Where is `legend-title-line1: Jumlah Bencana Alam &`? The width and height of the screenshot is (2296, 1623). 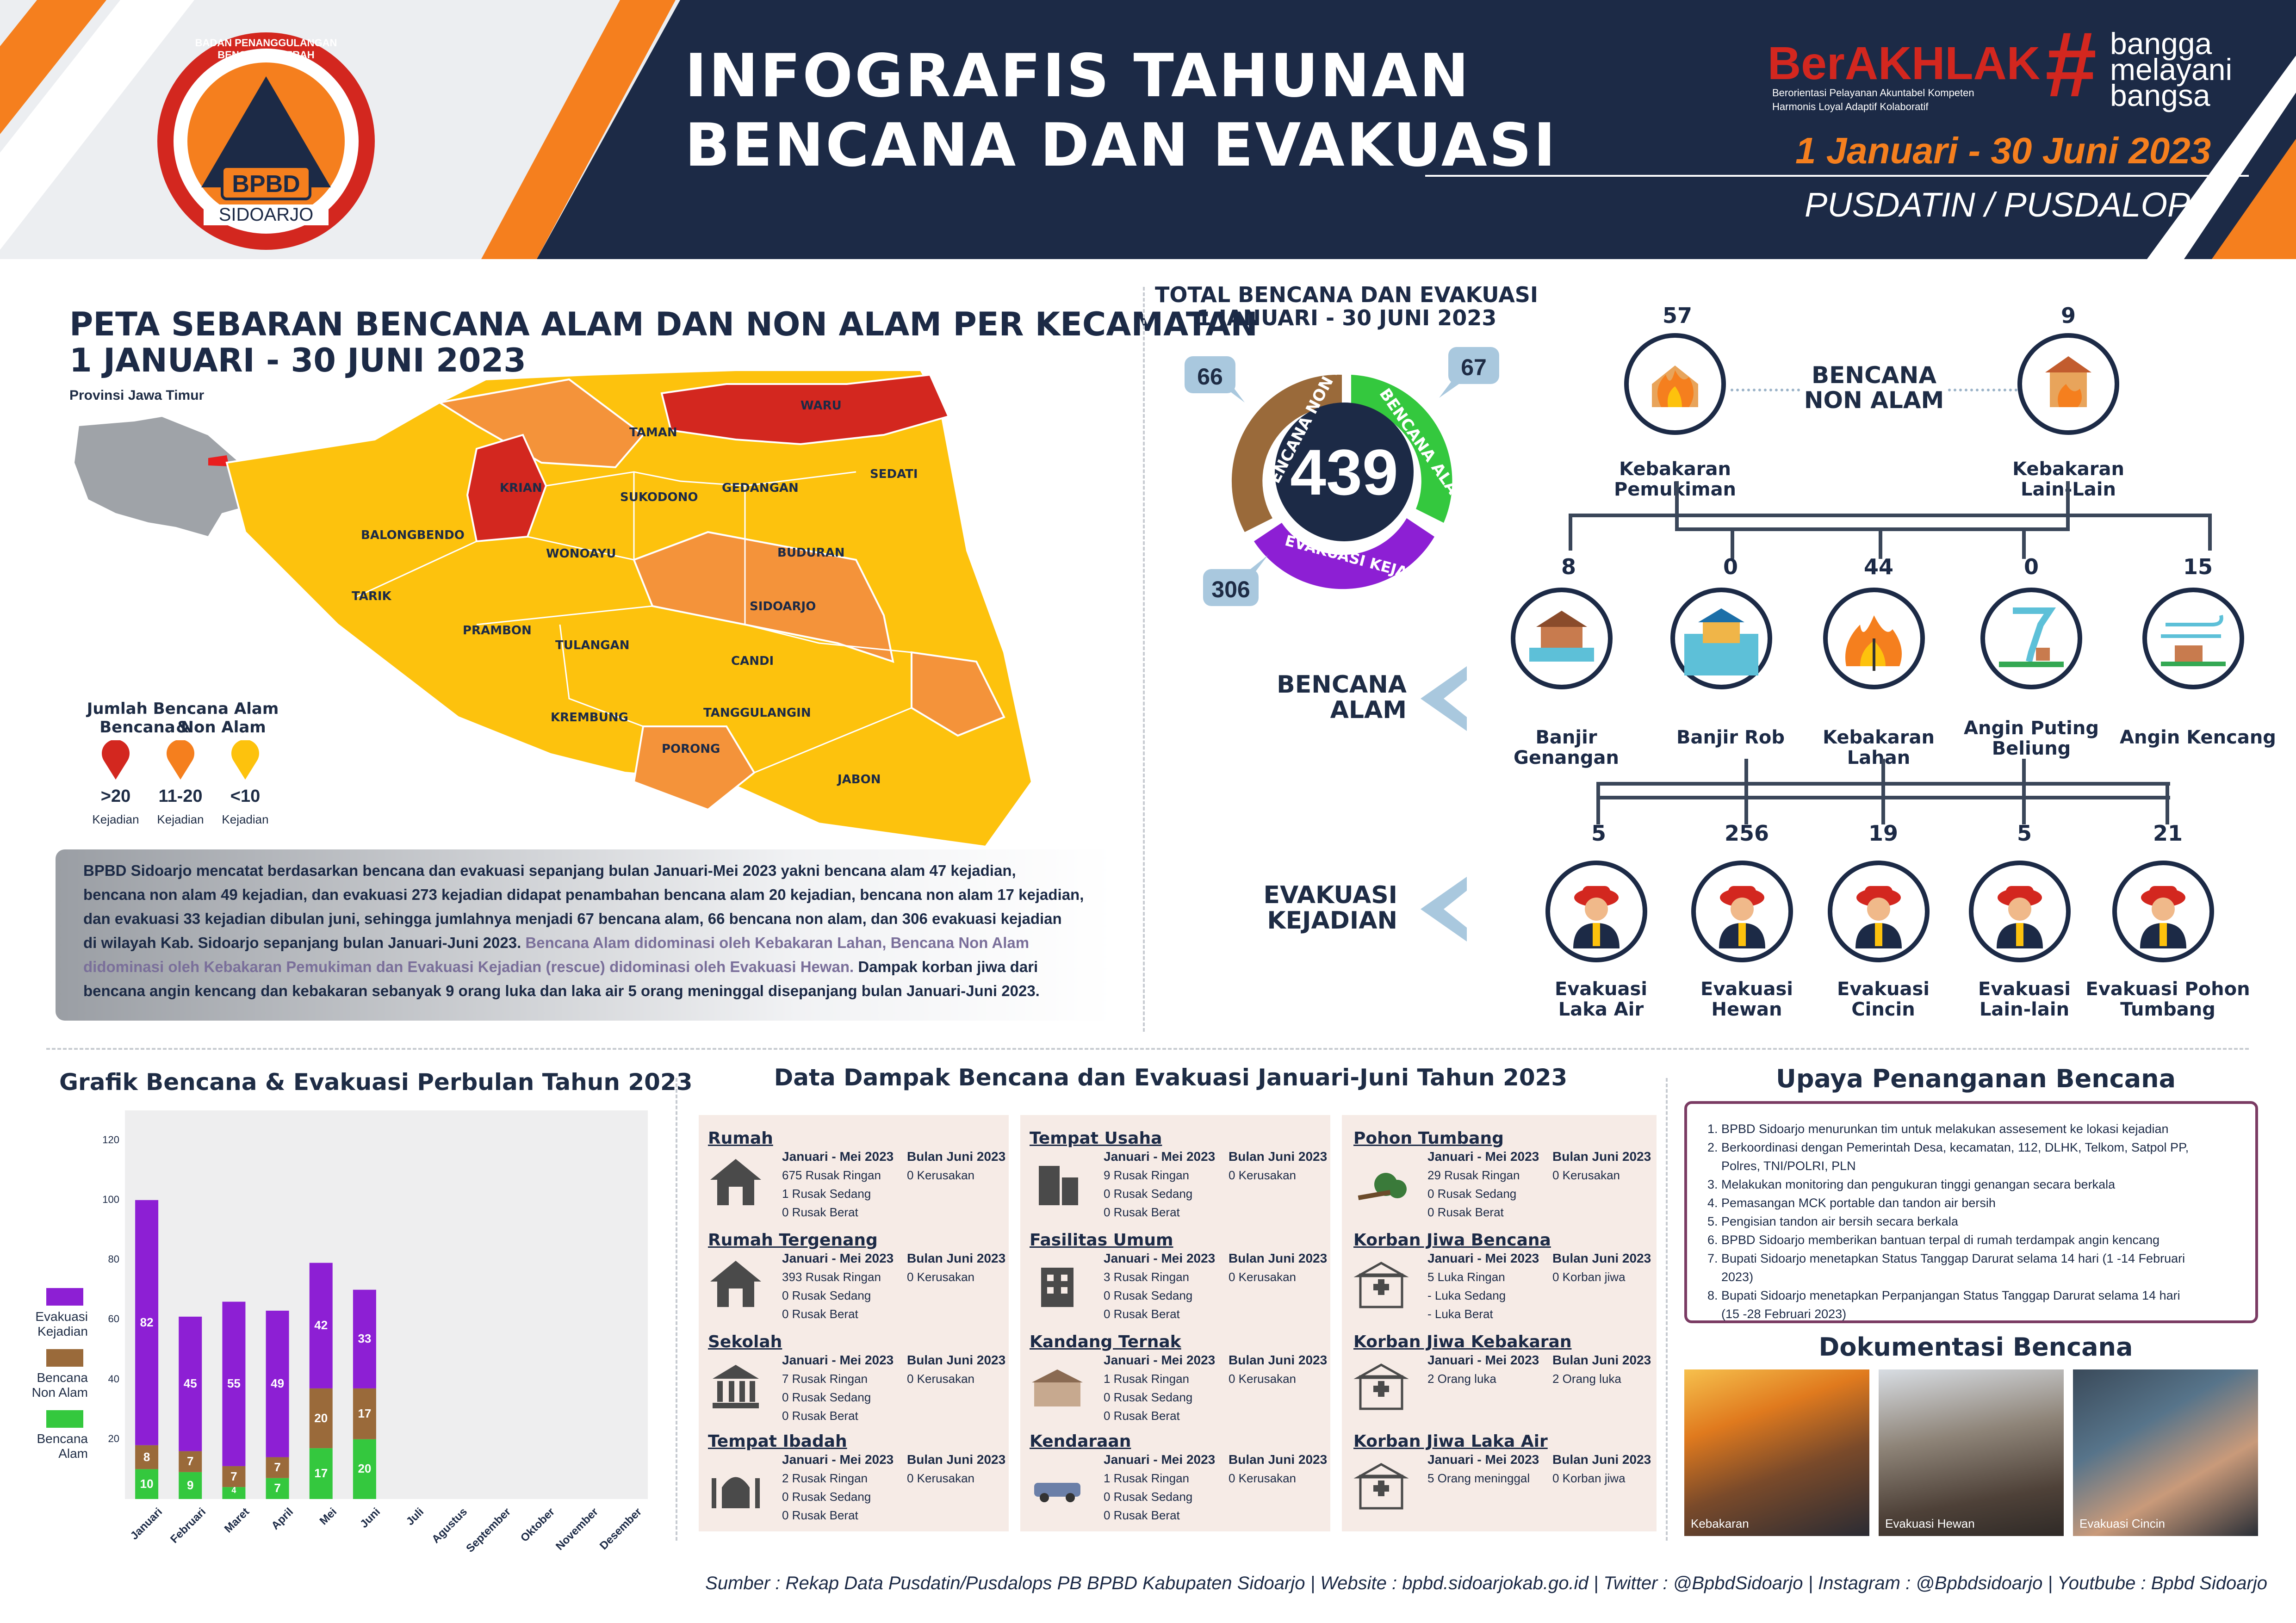
legend-title-line1: Jumlah Bencana Alam & is located at coordinates (183, 718).